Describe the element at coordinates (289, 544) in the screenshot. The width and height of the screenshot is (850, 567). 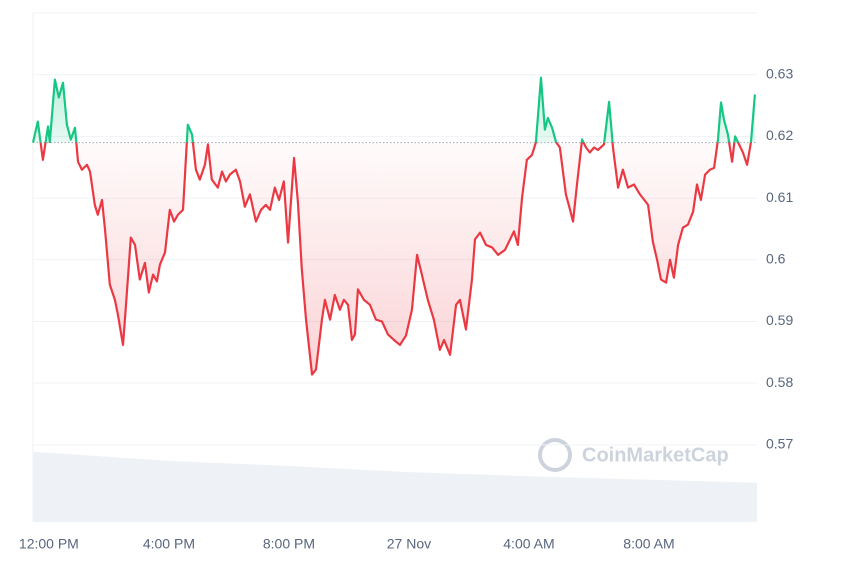
I see `x-tick-label: 8:00 PM` at that location.